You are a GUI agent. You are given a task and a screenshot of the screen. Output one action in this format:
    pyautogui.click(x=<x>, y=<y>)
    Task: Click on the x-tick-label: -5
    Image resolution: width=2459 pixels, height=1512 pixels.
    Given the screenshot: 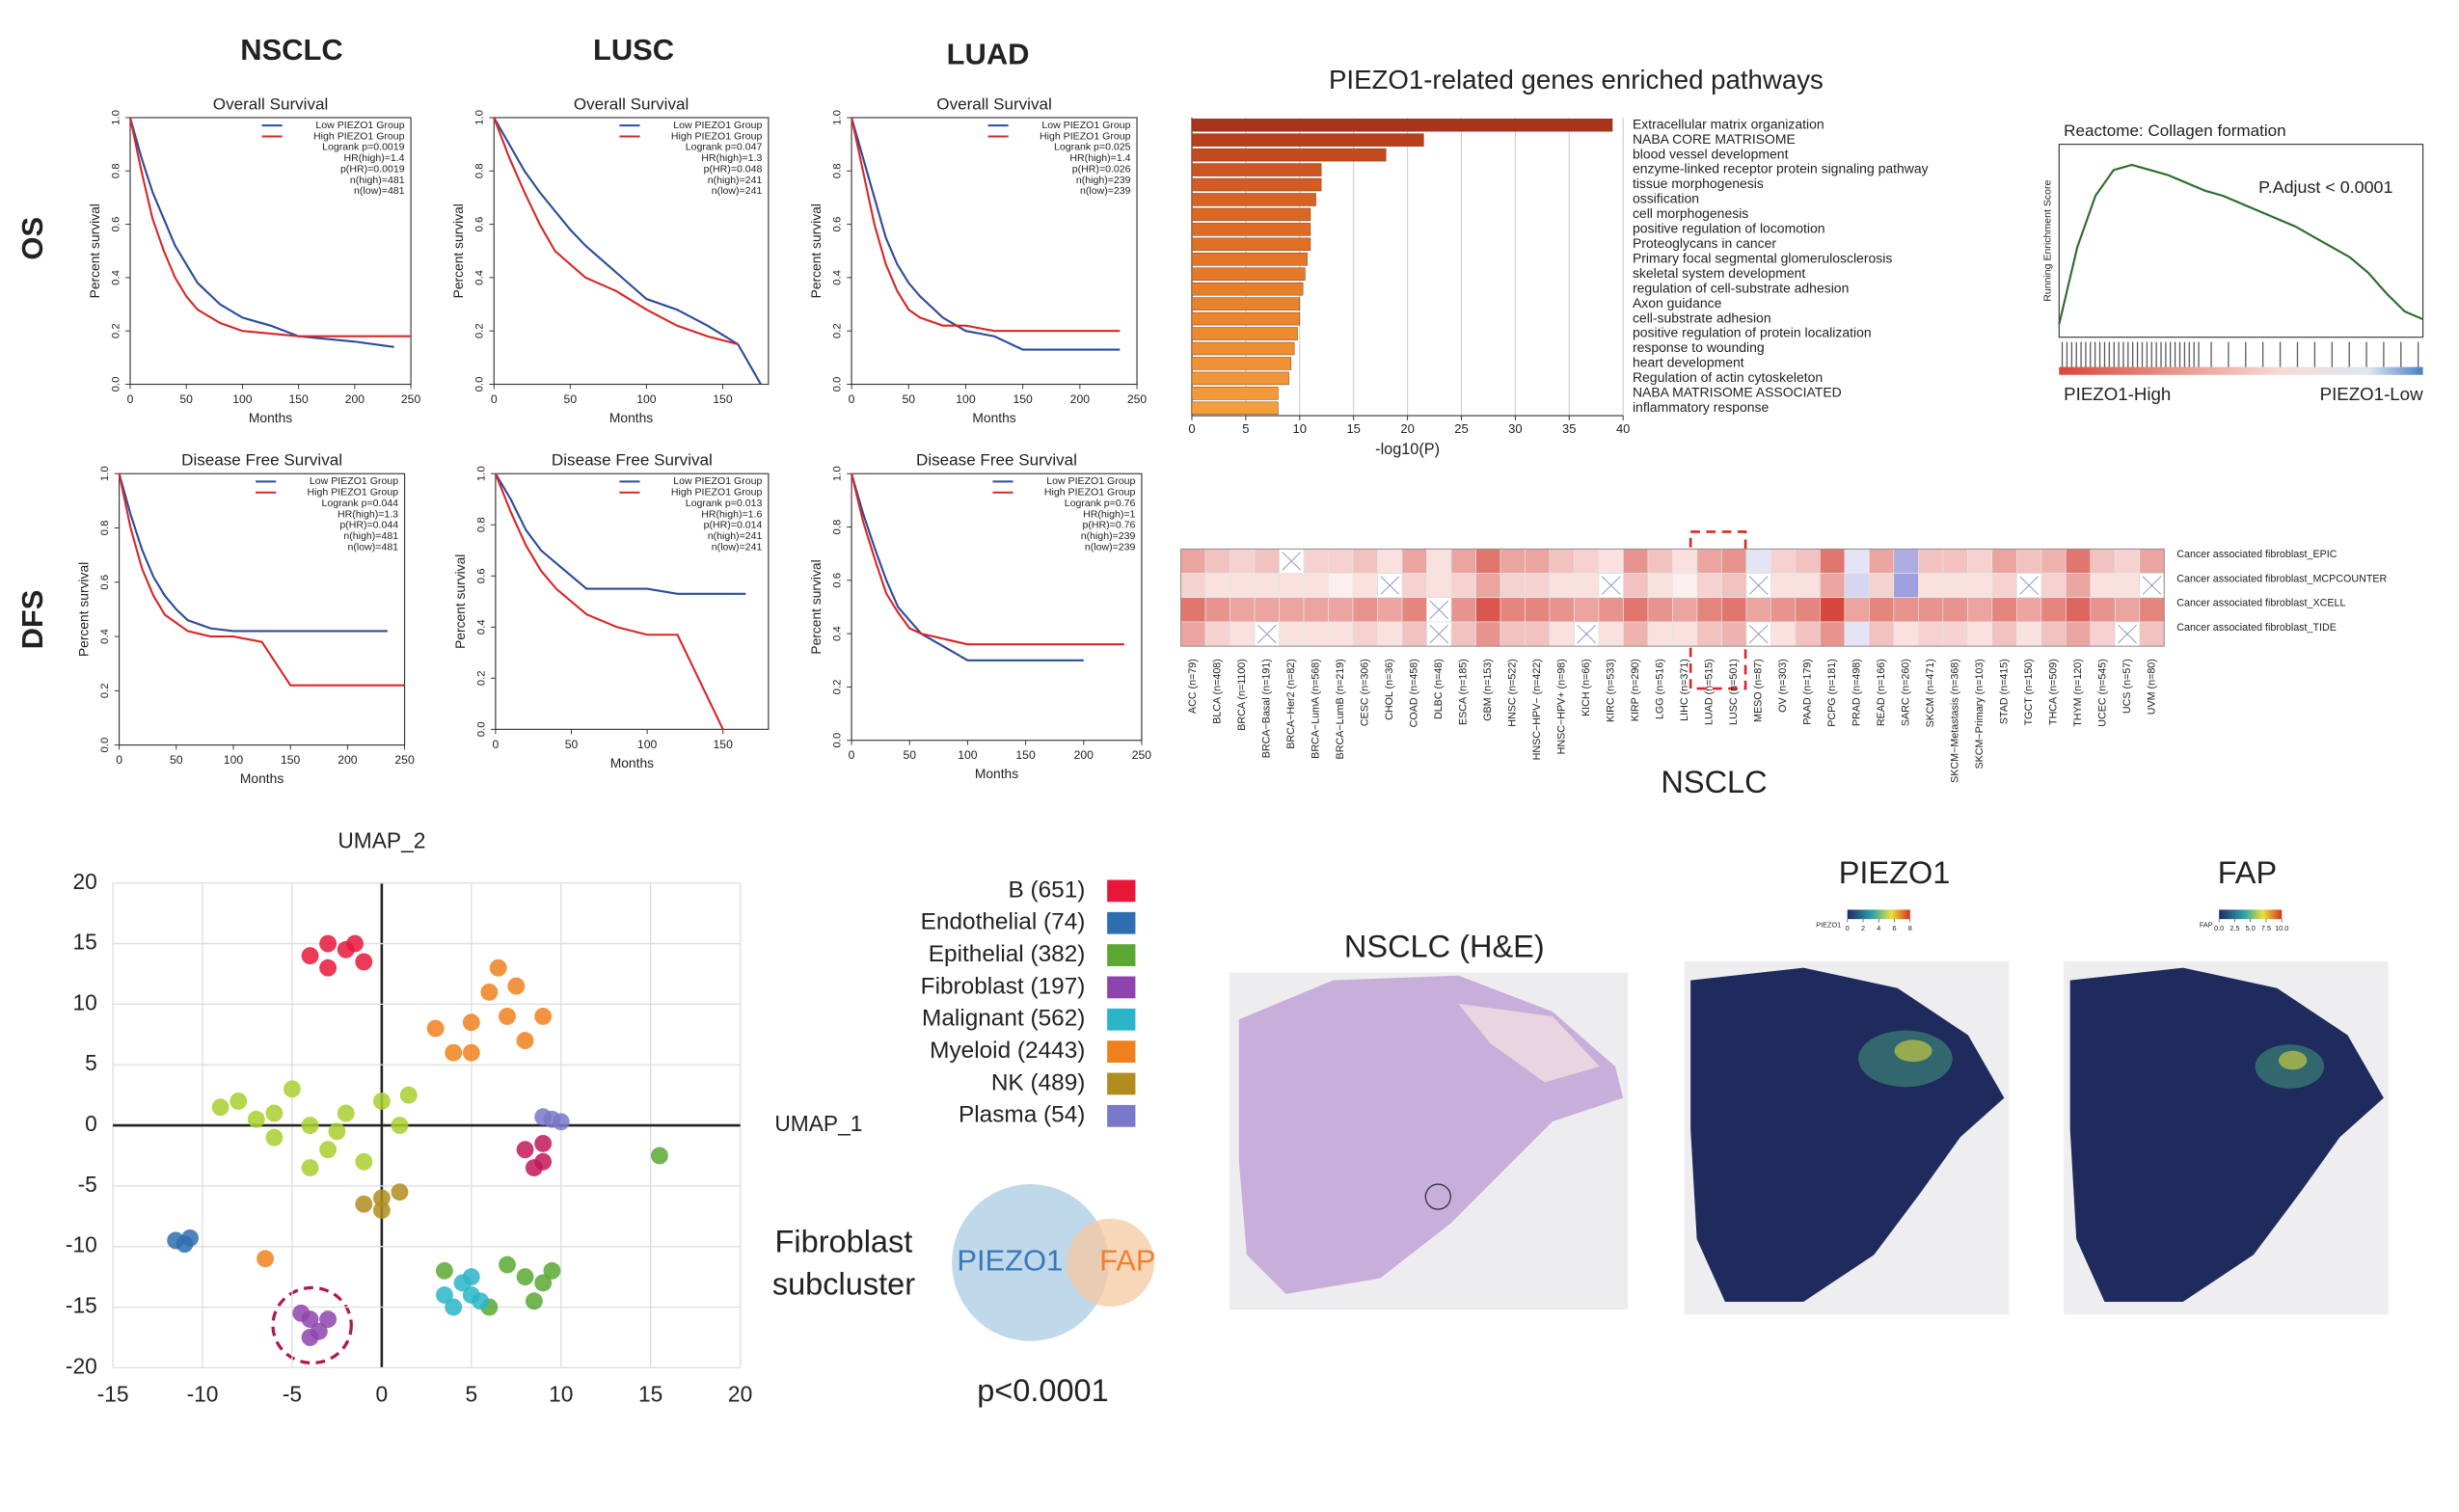 What is the action you would take?
    pyautogui.click(x=292, y=1394)
    